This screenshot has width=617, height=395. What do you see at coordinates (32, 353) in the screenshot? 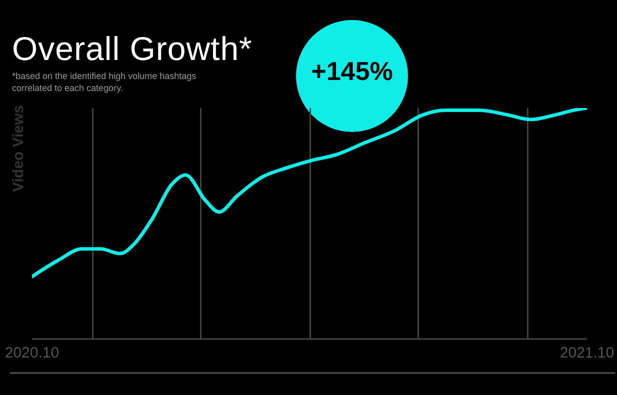
I see `x-tick-label: 2020.10` at bounding box center [32, 353].